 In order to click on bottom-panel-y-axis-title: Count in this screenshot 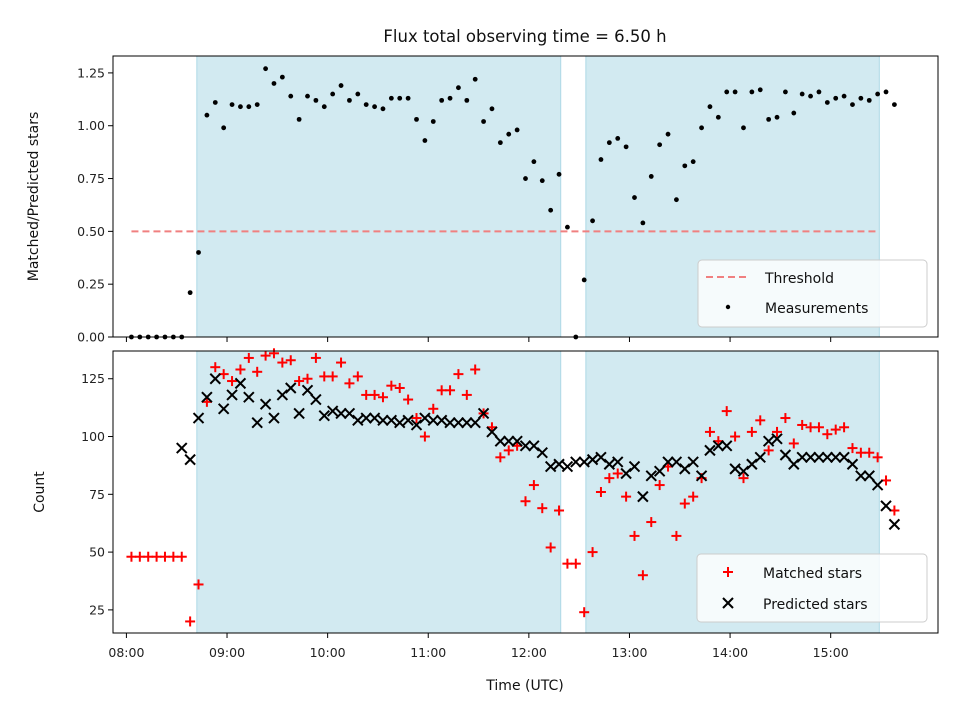, I will do `click(40, 492)`.